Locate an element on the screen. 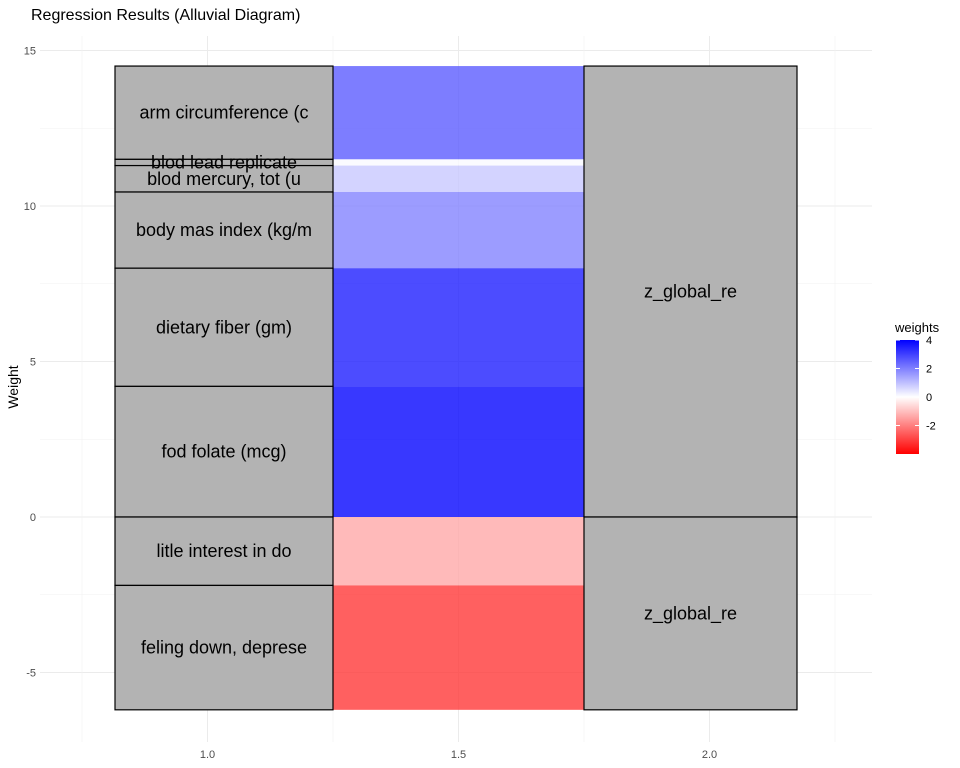  y-tick-label: 15 is located at coordinates (30, 52).